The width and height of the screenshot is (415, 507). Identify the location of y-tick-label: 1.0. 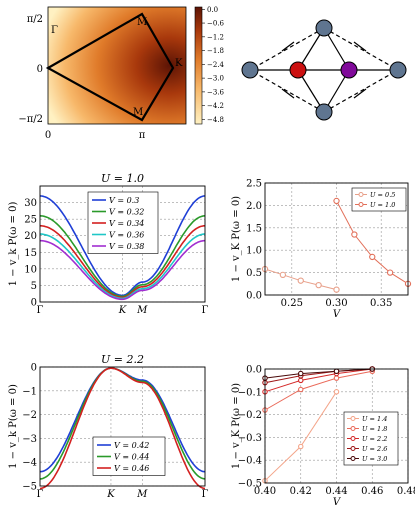
(254, 251).